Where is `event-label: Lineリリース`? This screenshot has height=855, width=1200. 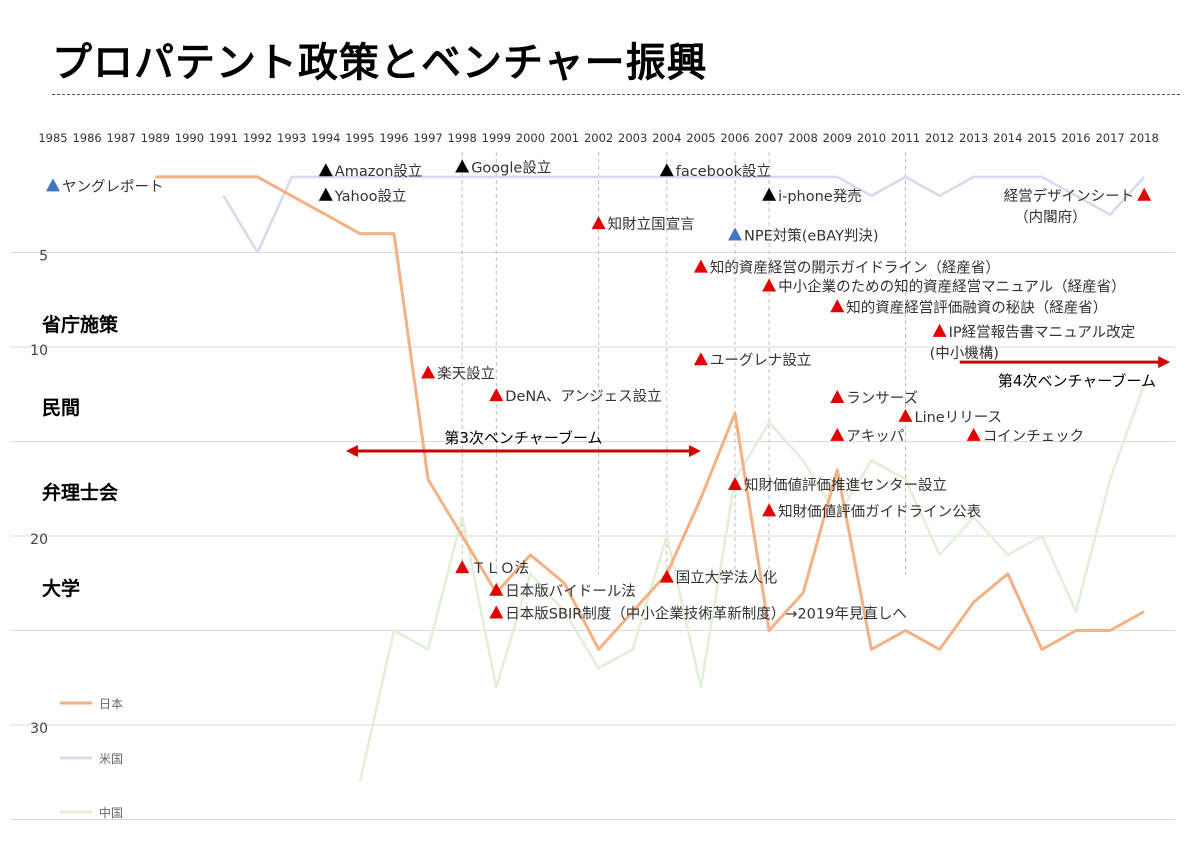
event-label: Lineリリース is located at coordinates (959, 418).